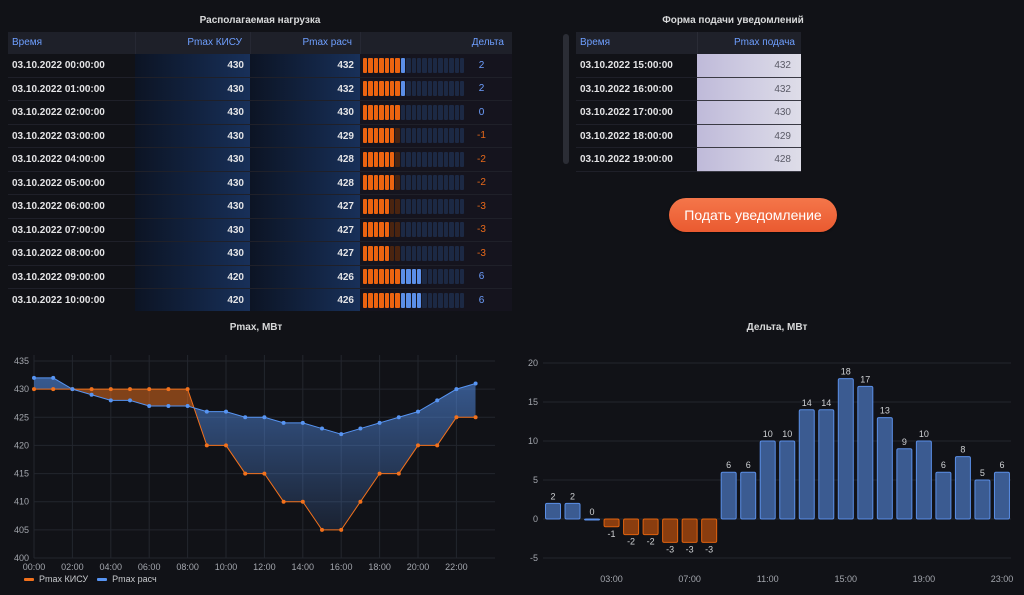 This screenshot has height=595, width=1024. What do you see at coordinates (749, 43) in the screenshot?
I see `column-header-pmax-submit: Pmax подача` at bounding box center [749, 43].